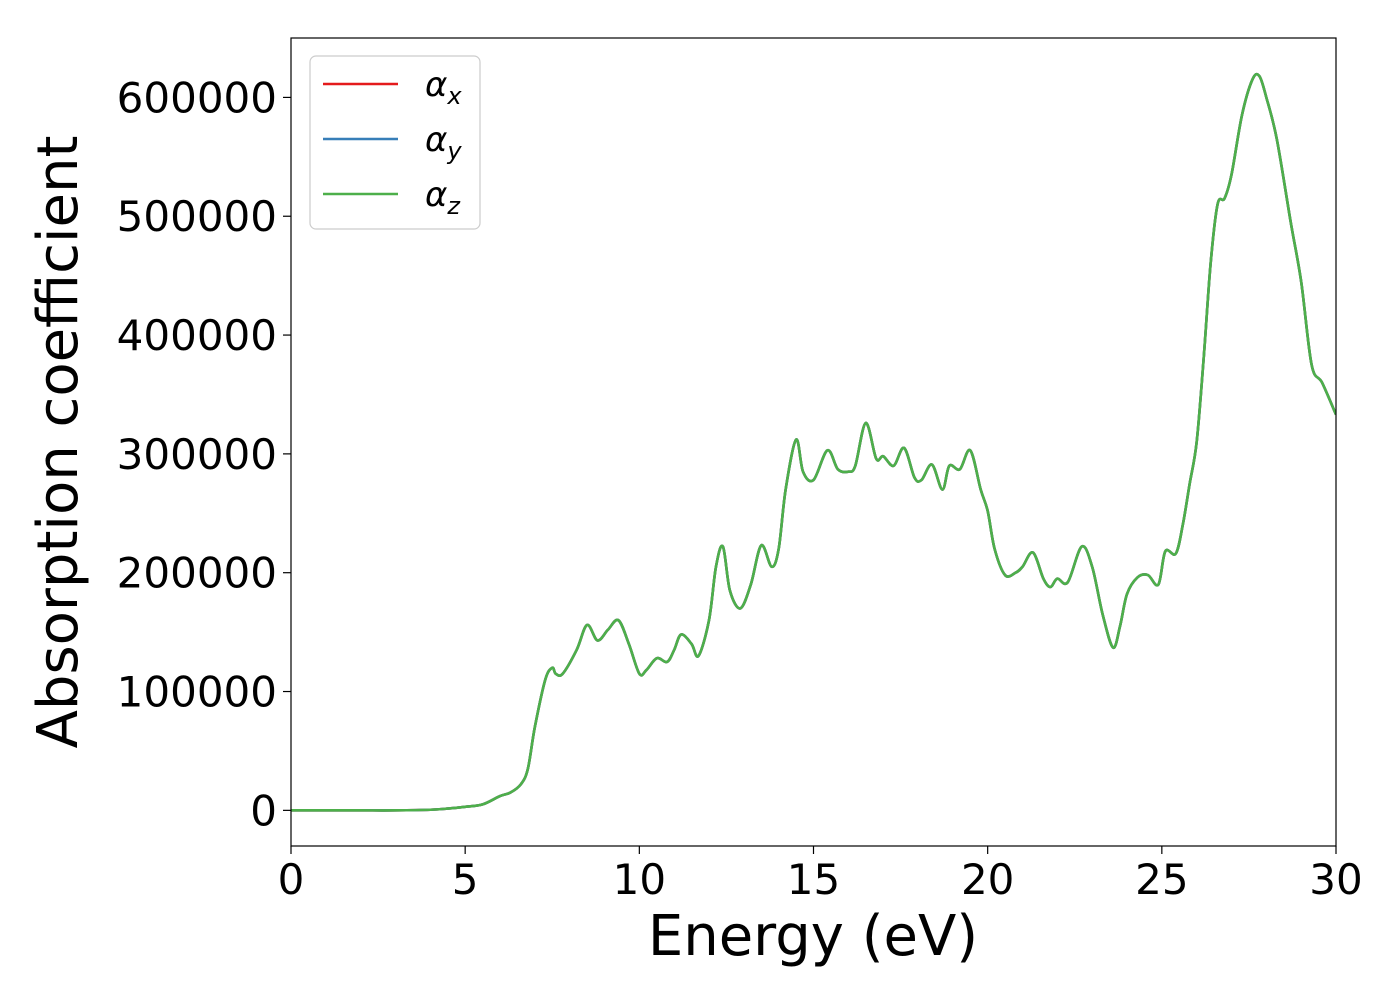 This screenshot has height=1000, width=1400. I want to click on x-tick-label: 30, so click(1335, 879).